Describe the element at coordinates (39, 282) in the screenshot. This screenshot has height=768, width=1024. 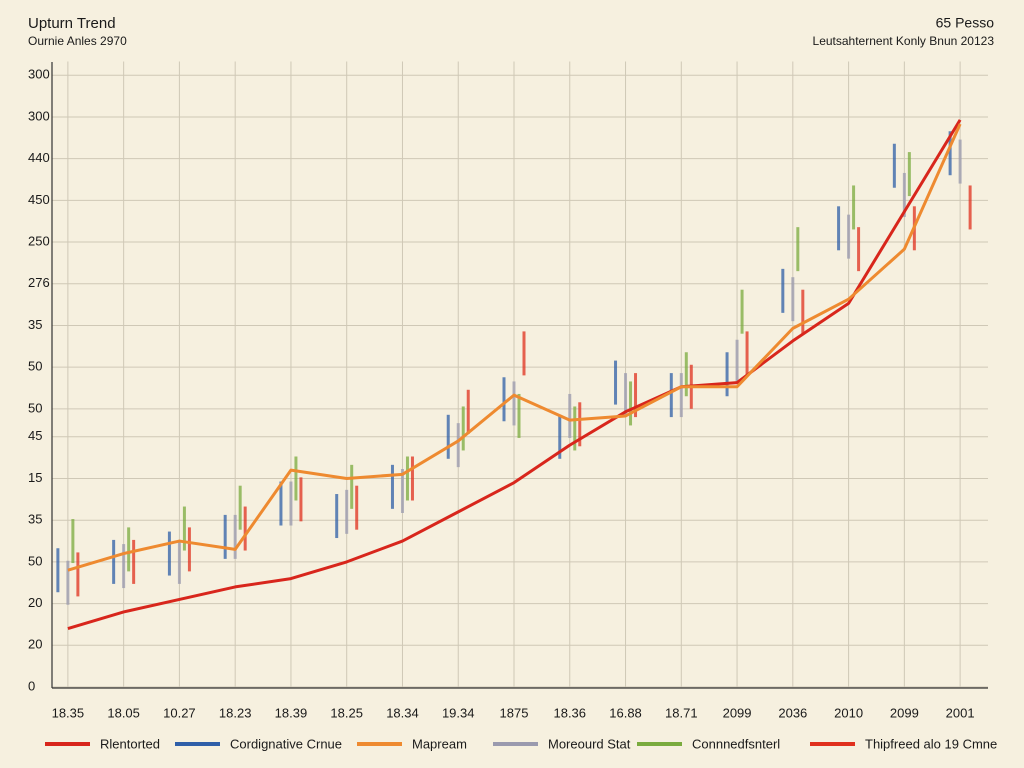
I see `y-tick-label: 276` at that location.